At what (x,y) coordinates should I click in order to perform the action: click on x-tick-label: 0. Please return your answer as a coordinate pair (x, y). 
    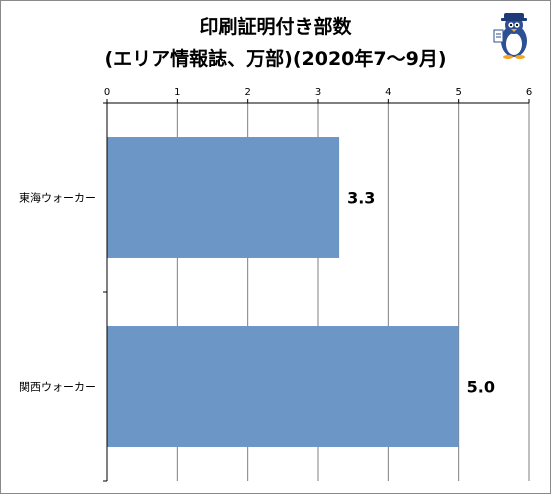
    Looking at the image, I should click on (107, 92).